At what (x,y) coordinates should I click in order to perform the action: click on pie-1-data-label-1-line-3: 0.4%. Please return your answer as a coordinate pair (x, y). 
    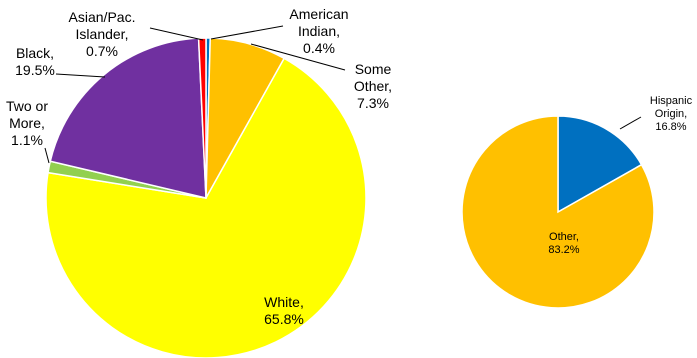
    Looking at the image, I should click on (319, 48).